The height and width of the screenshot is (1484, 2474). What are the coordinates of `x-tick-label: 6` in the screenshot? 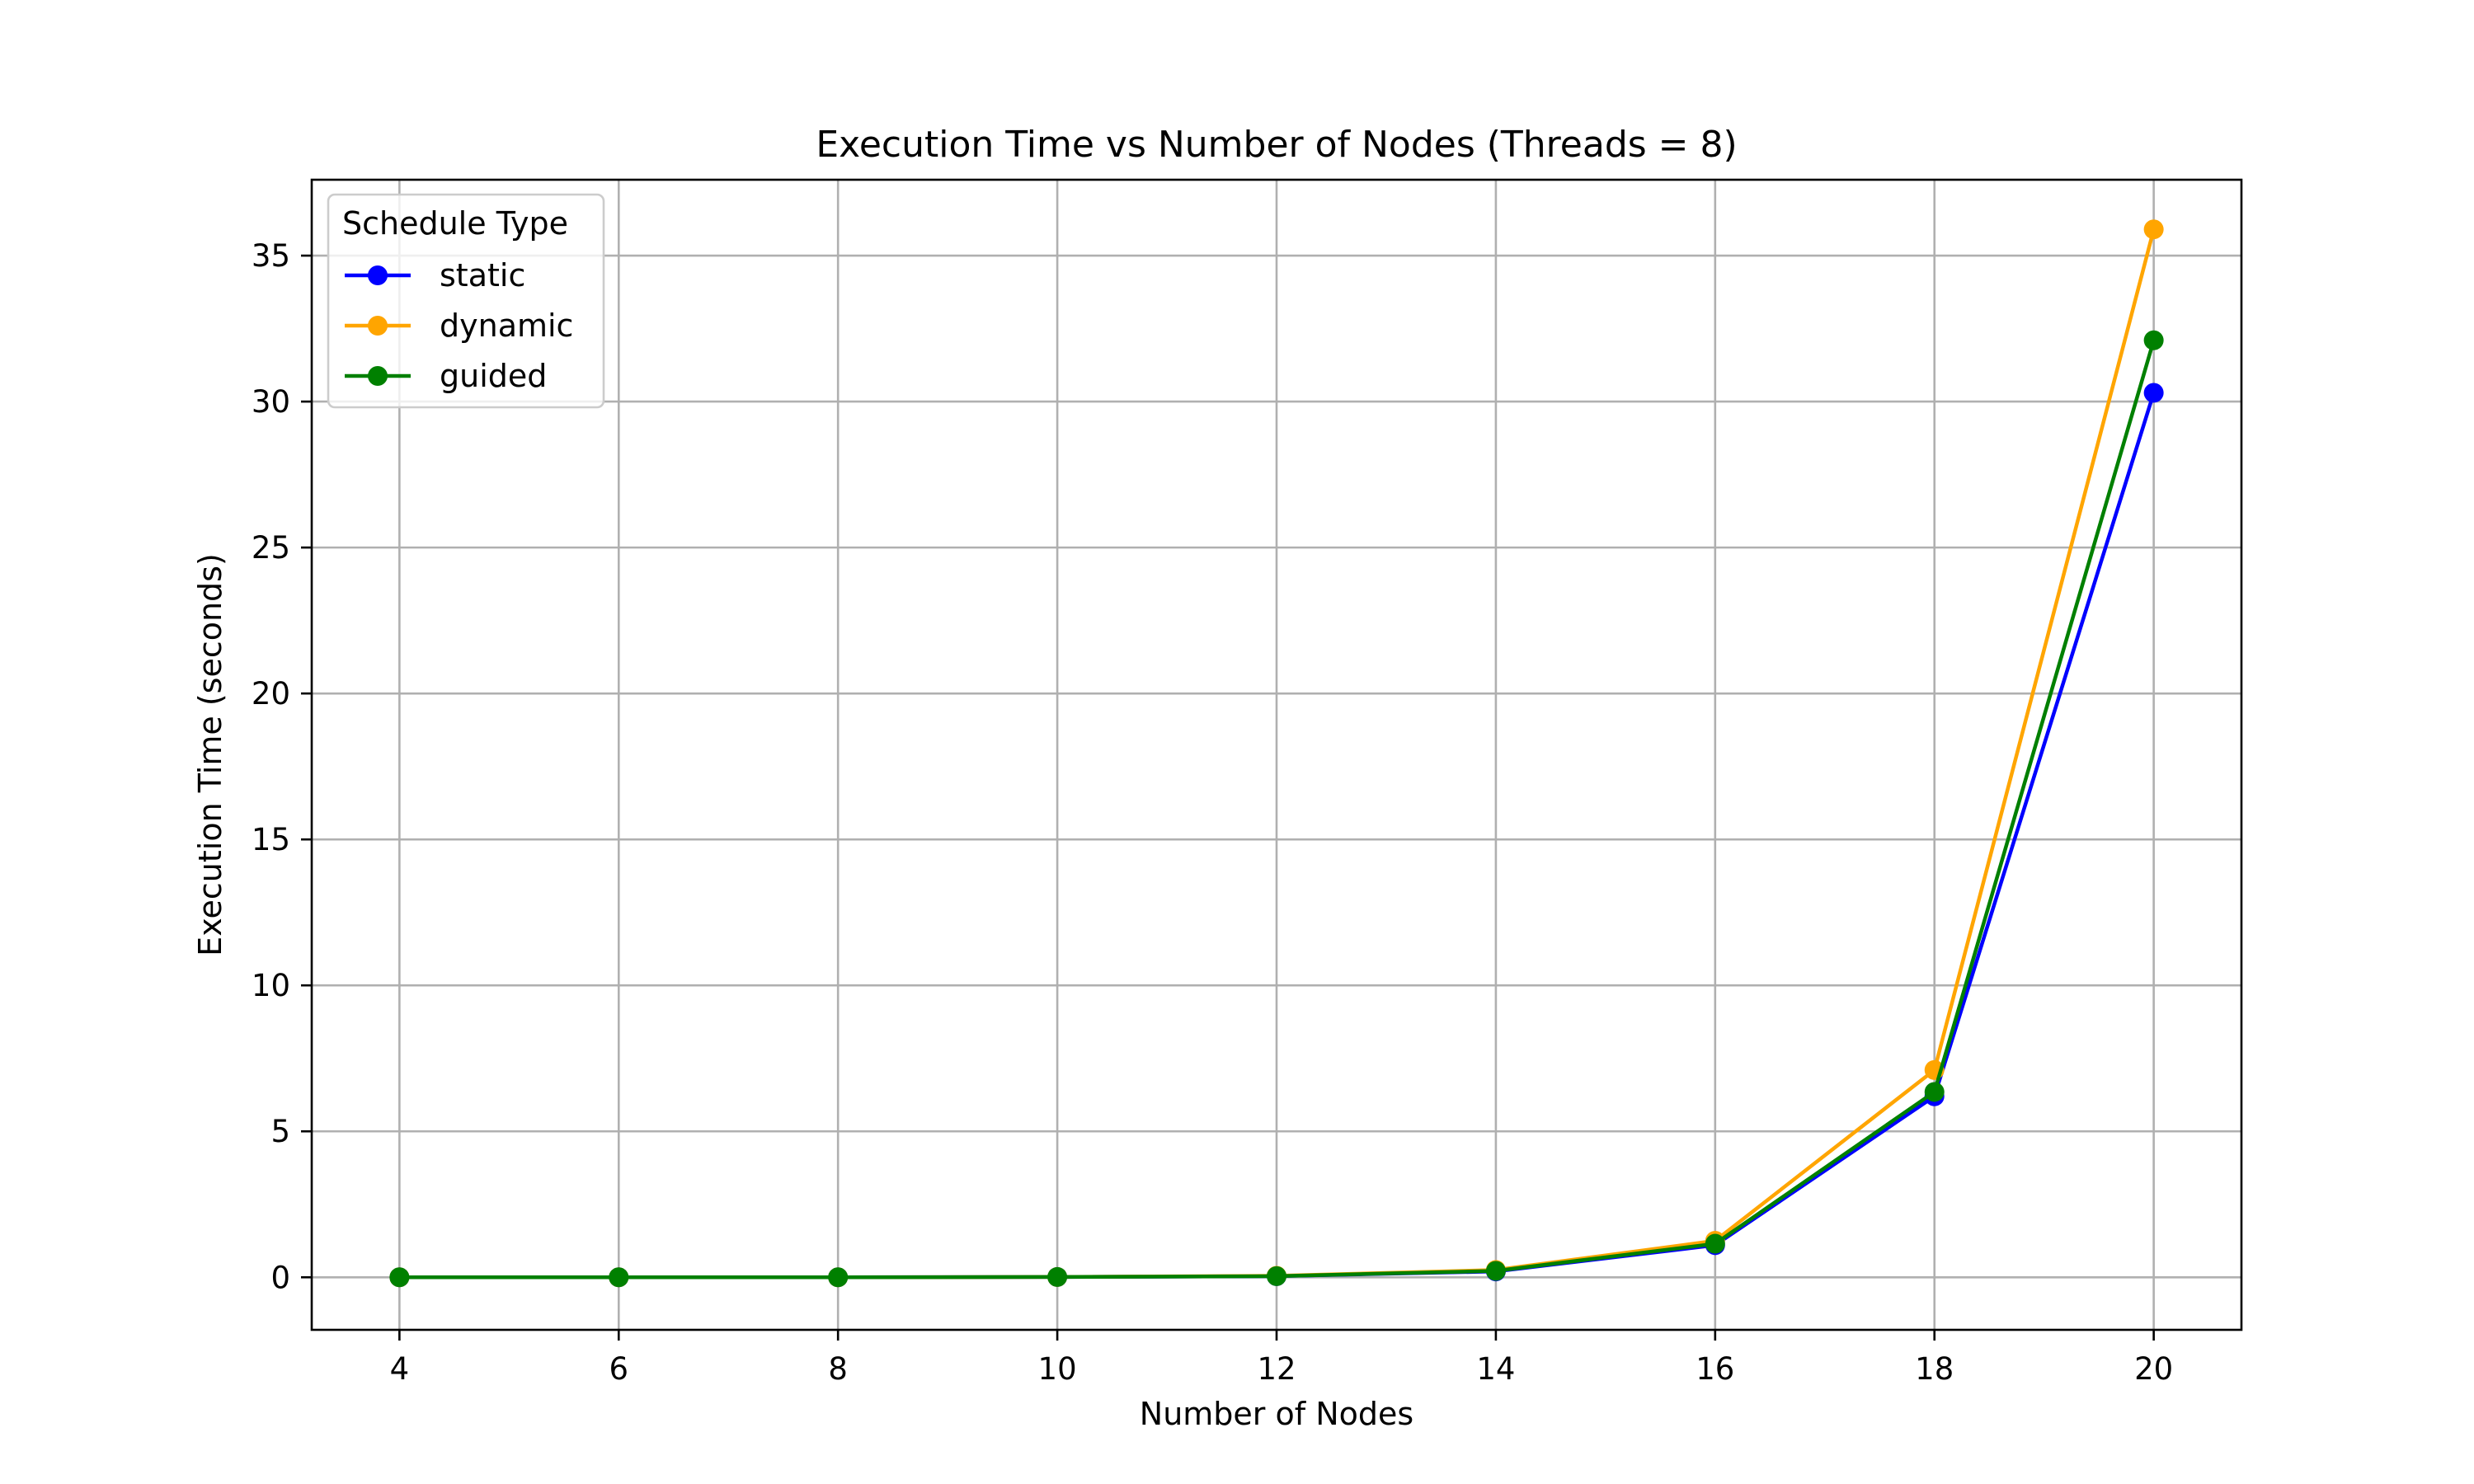 It's located at (618, 1369).